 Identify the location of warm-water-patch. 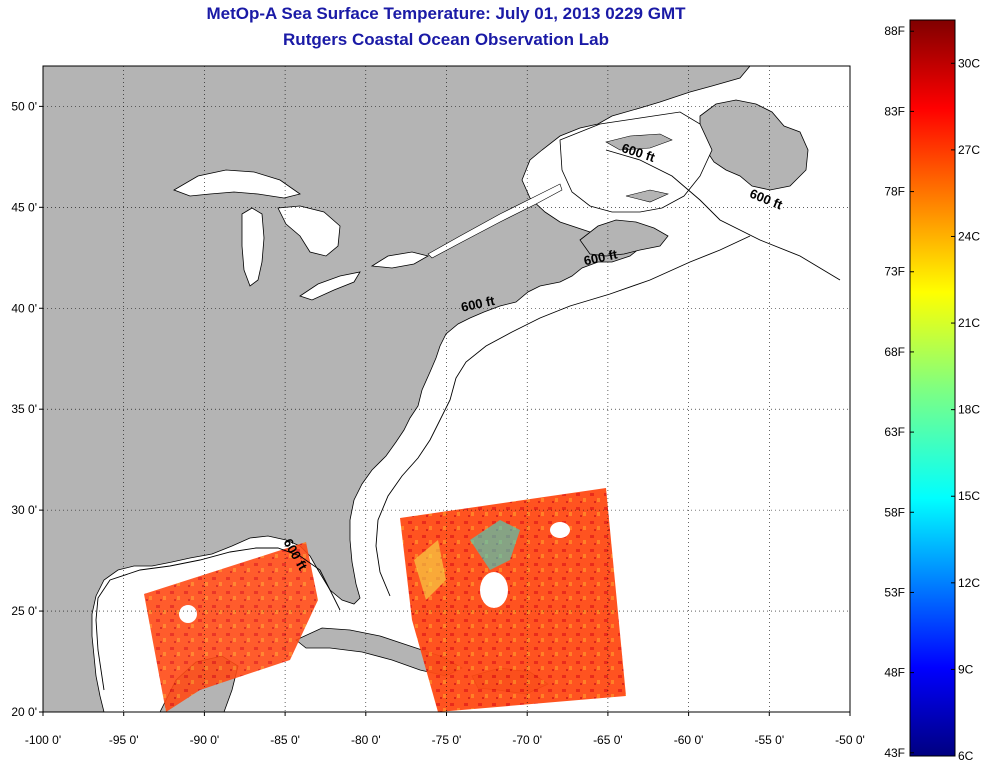
(430, 570).